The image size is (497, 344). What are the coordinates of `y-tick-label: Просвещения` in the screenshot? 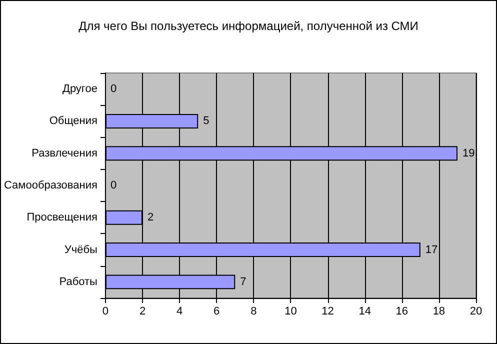 It's located at (62, 218).